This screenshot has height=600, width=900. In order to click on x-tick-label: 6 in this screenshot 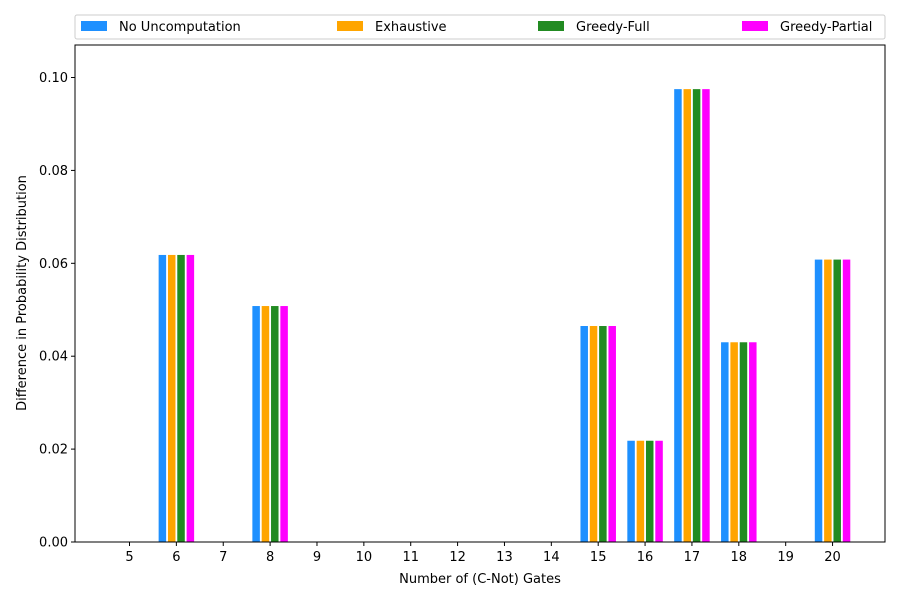, I will do `click(176, 557)`.